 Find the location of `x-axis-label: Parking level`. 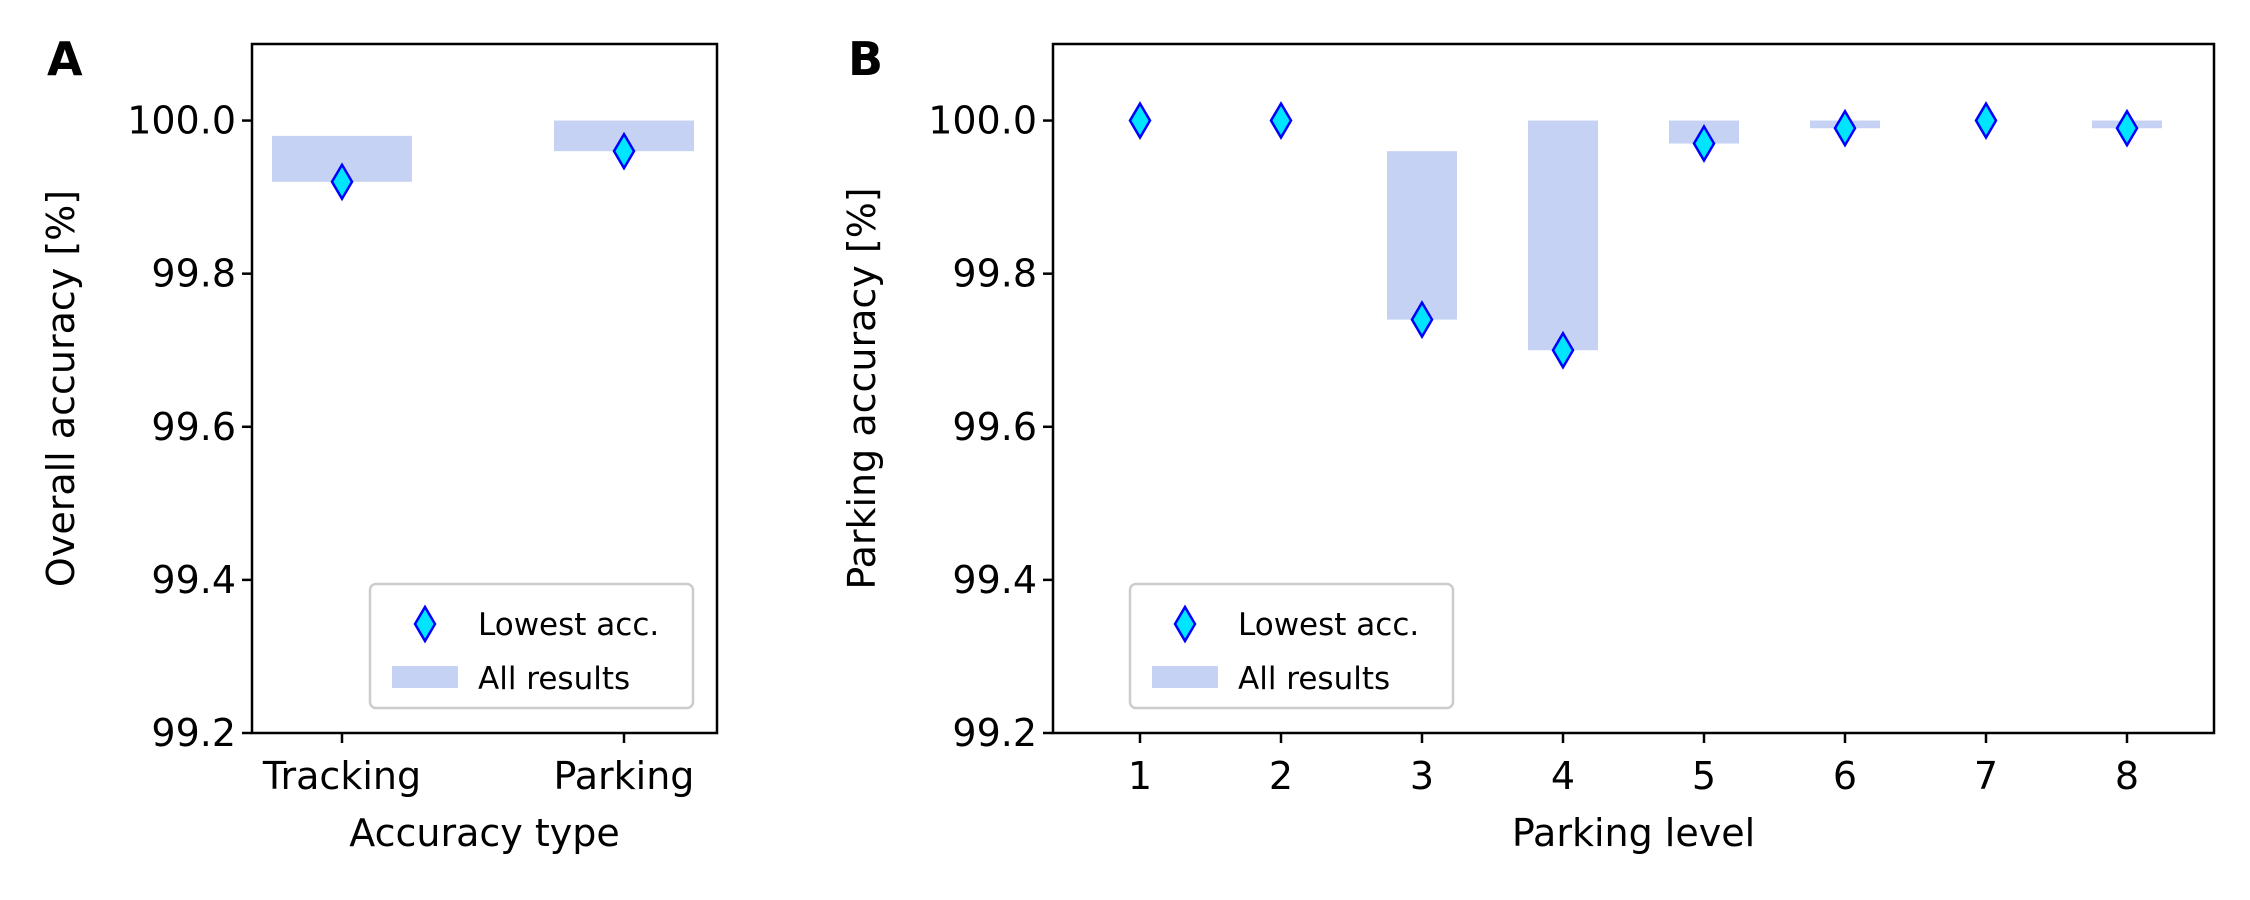

x-axis-label: Parking level is located at coordinates (1633, 833).